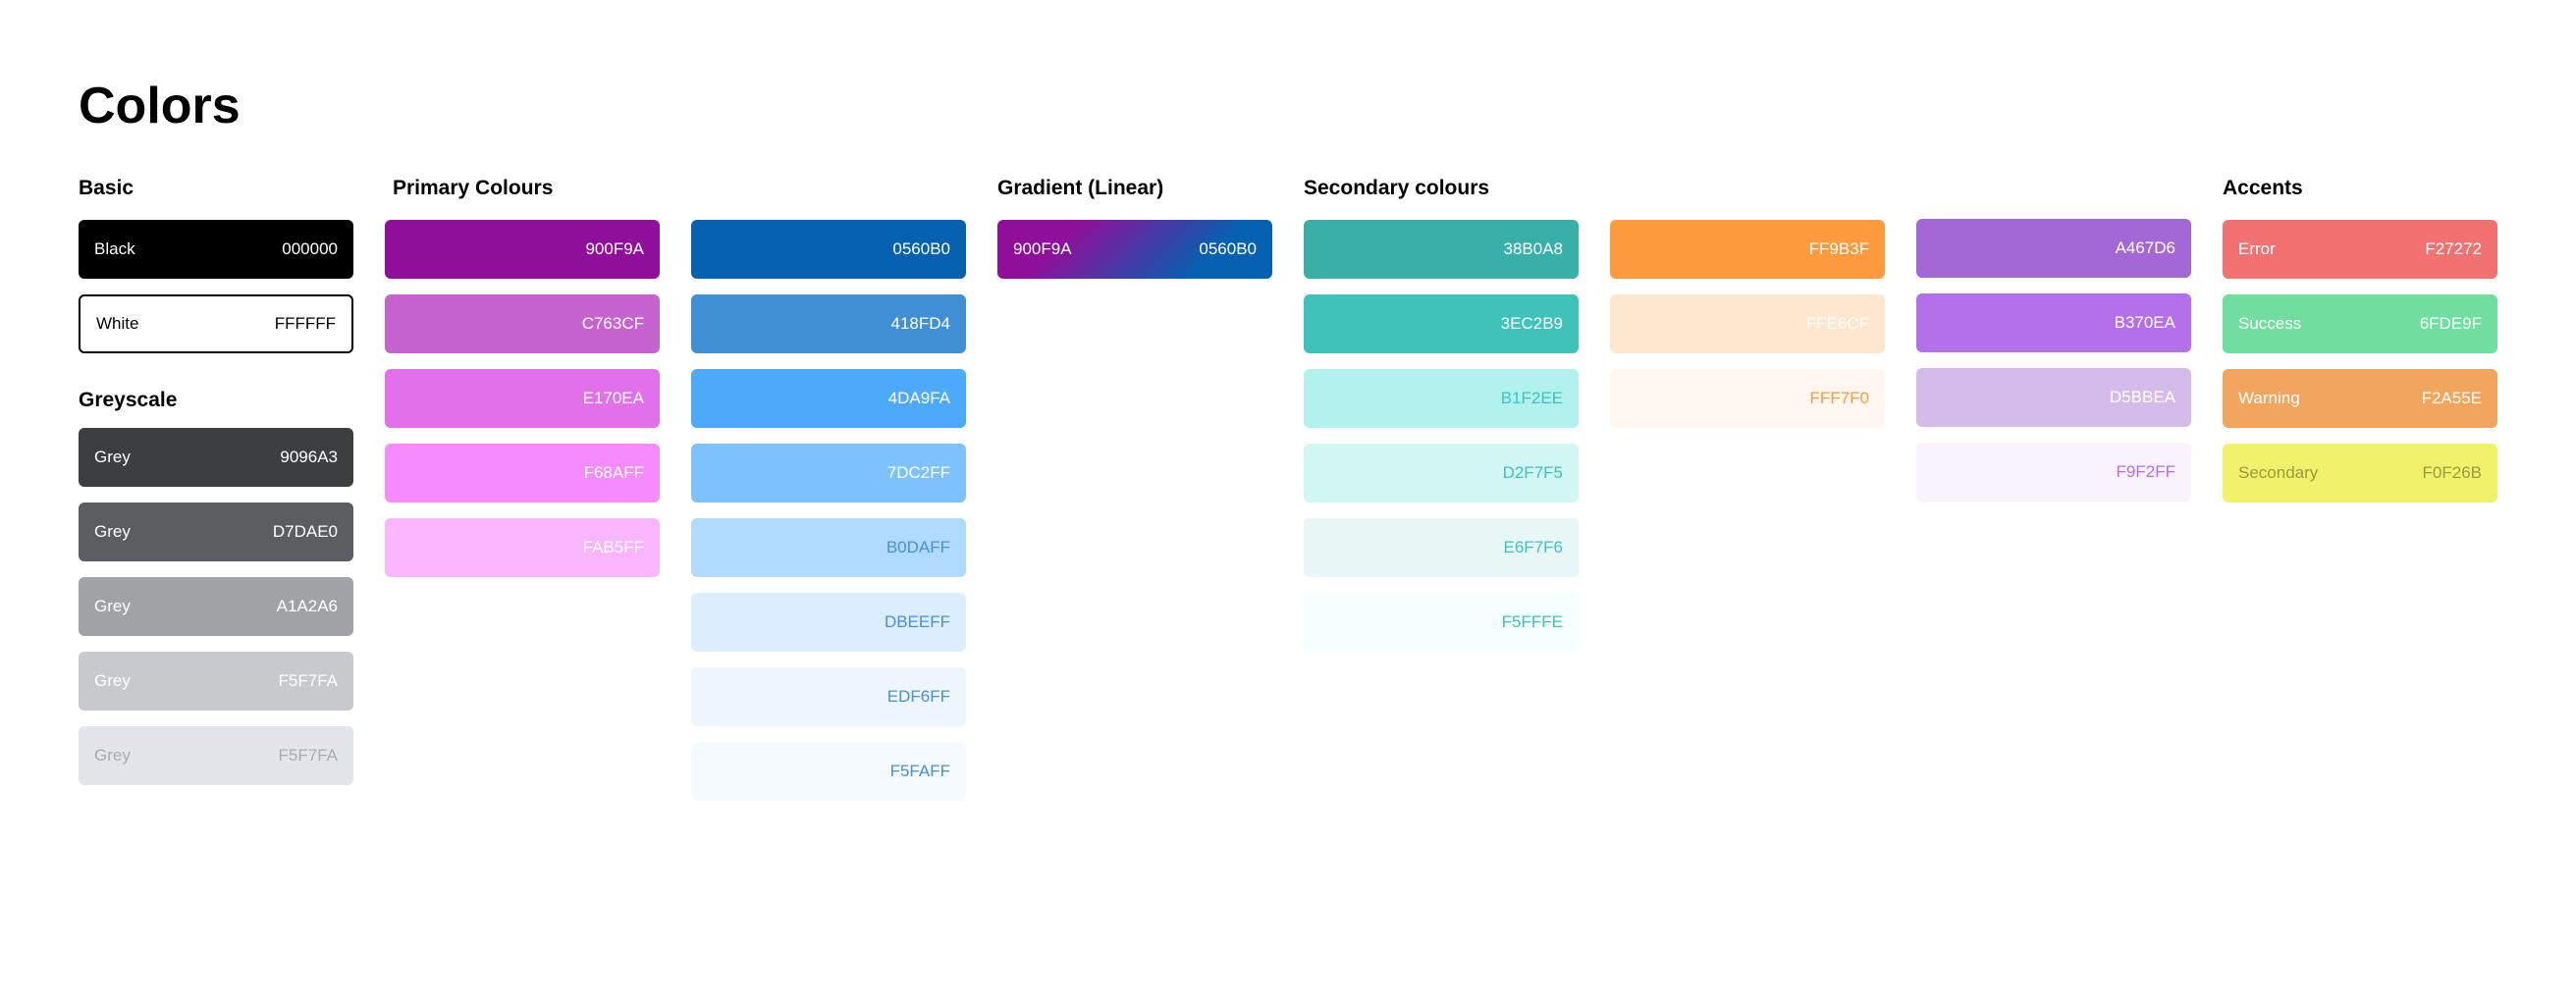  Describe the element at coordinates (2452, 472) in the screenshot. I see `swatch-hex-code: F0F26B` at that location.